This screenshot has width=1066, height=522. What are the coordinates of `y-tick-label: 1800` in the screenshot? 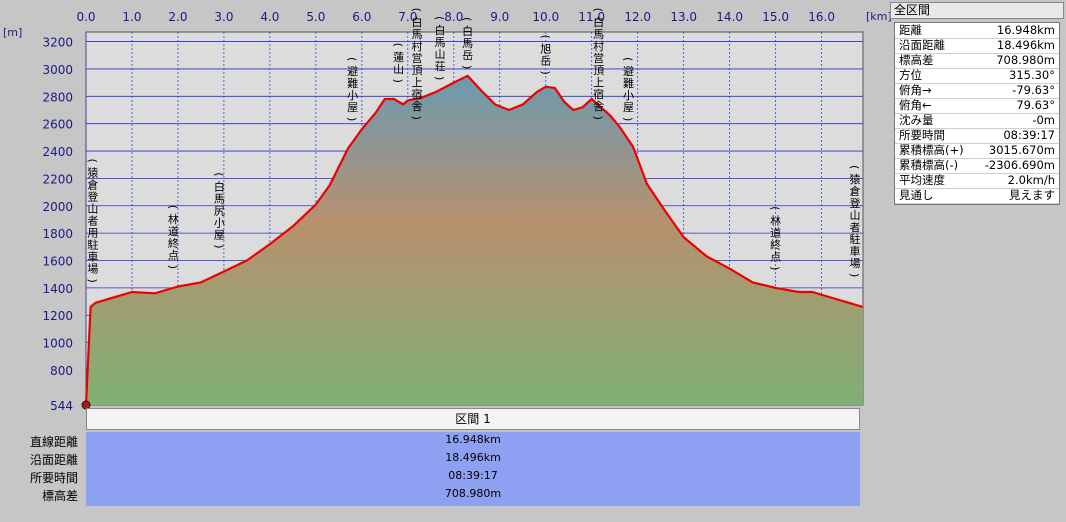 It's located at (57, 234).